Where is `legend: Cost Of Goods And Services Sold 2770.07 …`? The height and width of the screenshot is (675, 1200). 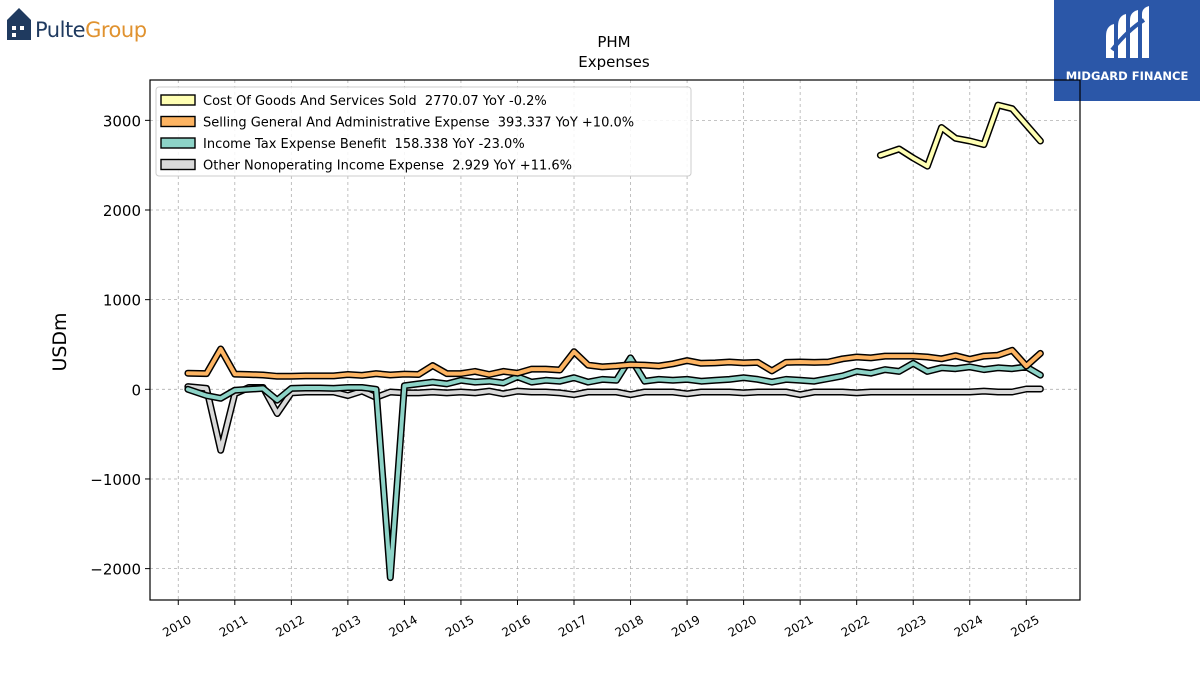 legend: Cost Of Goods And Services Sold 2770.07 … is located at coordinates (423, 131).